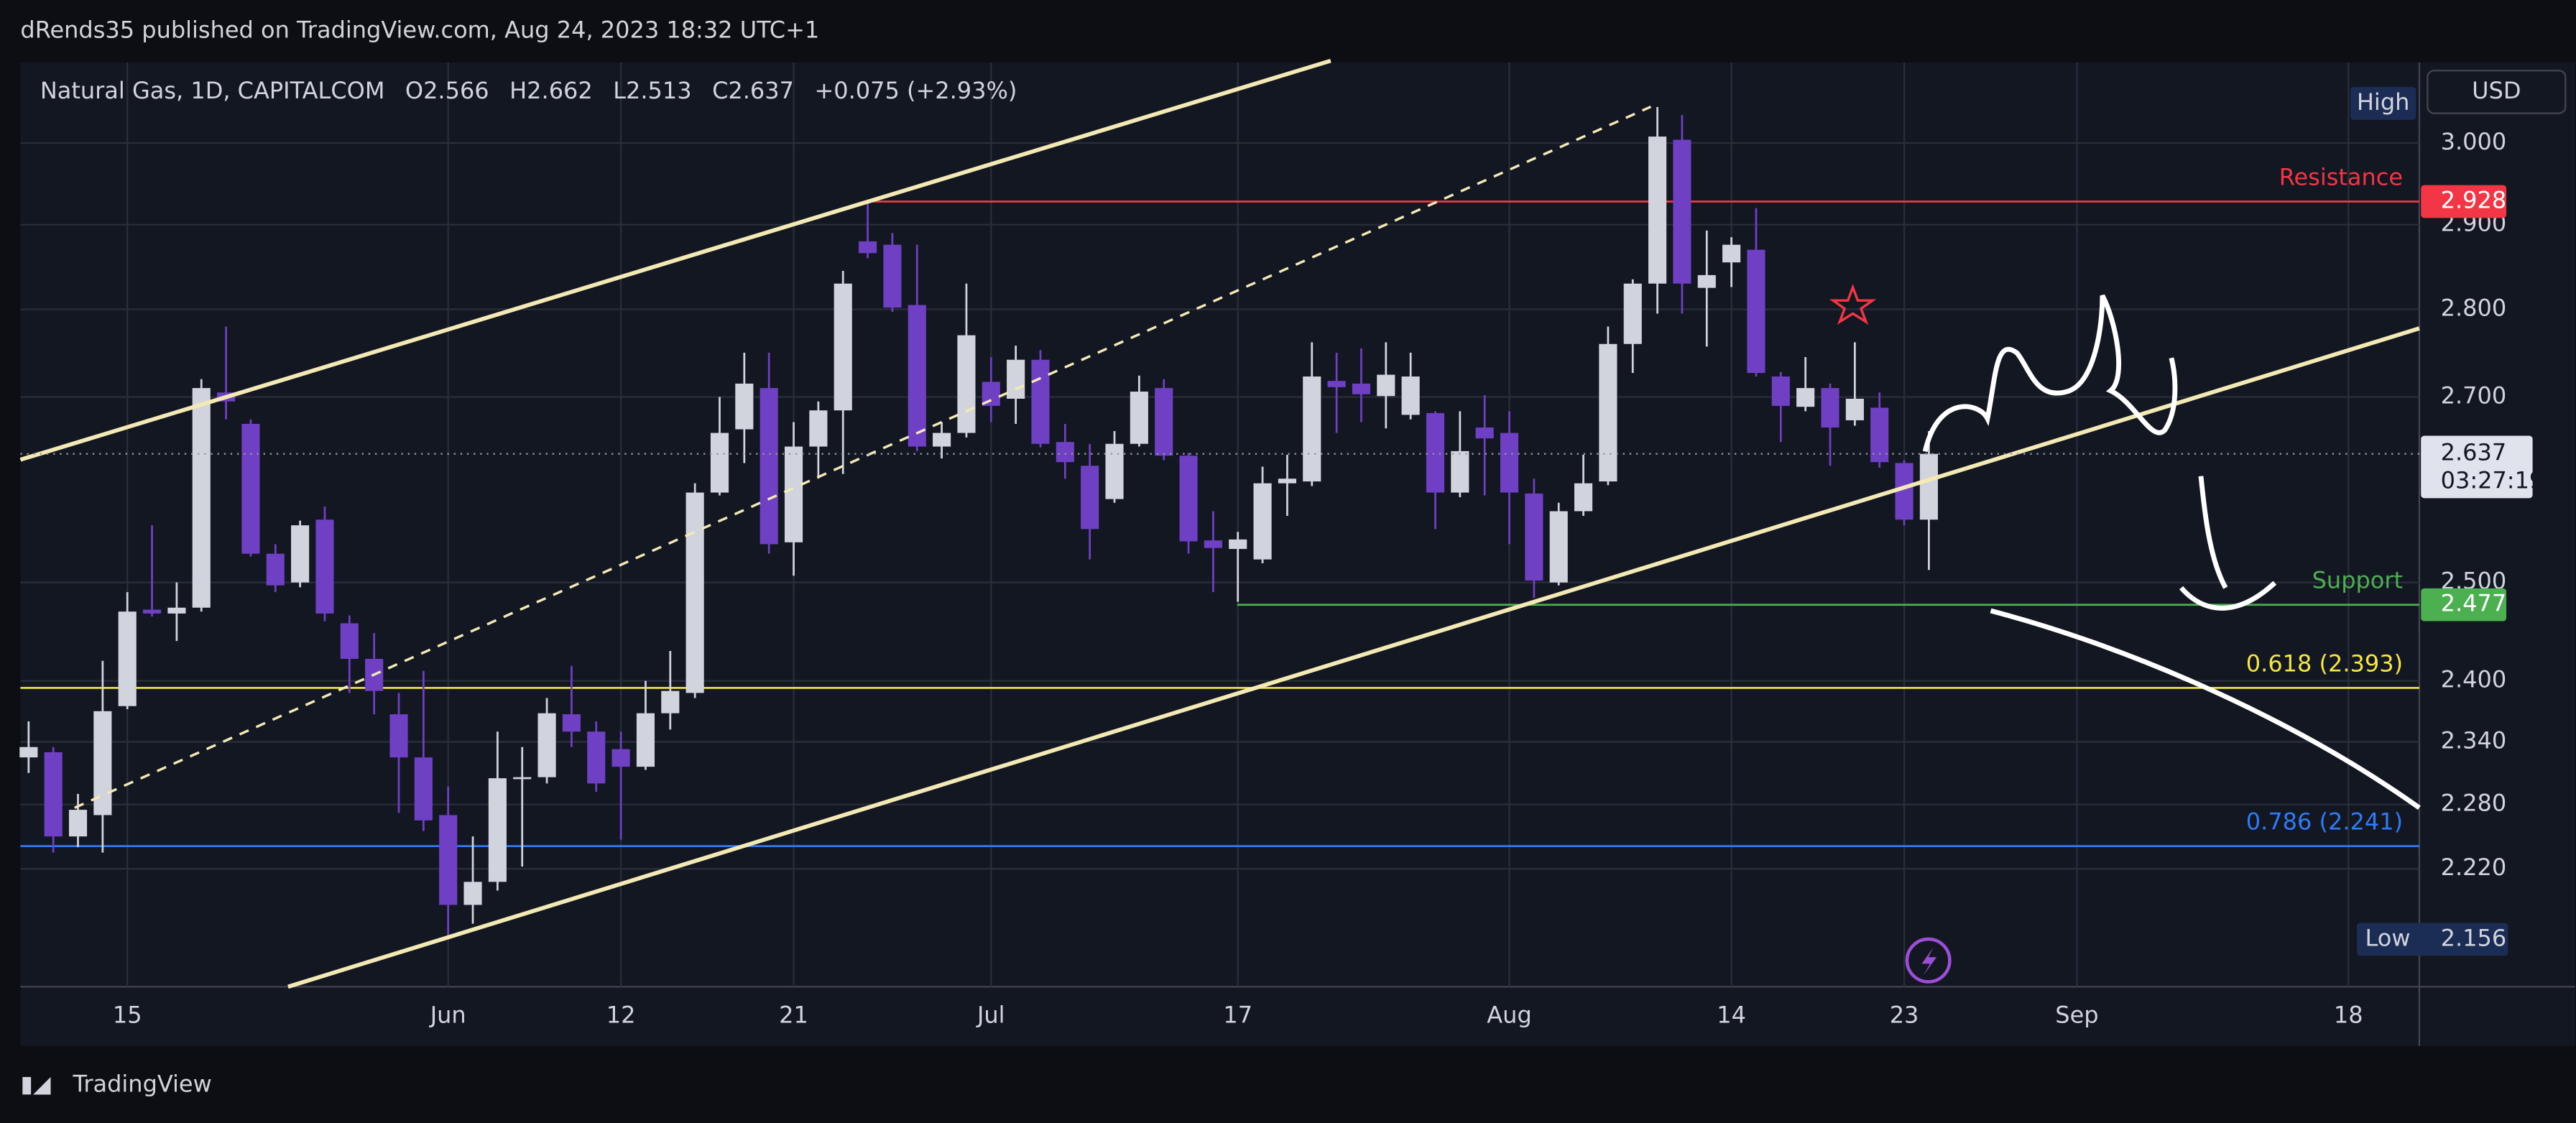  I want to click on x-tick-label: Jul, so click(991, 1014).